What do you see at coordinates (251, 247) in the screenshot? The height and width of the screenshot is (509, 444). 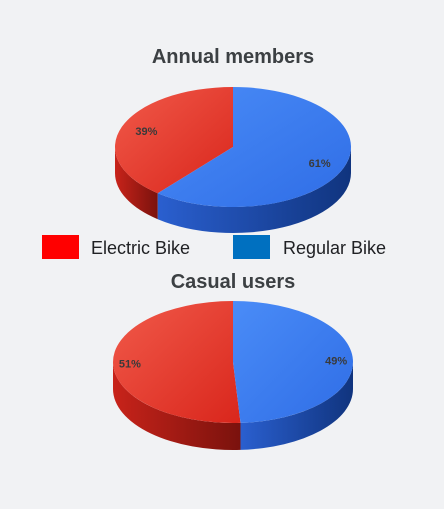 I see `legend-swatch-regular-bike` at bounding box center [251, 247].